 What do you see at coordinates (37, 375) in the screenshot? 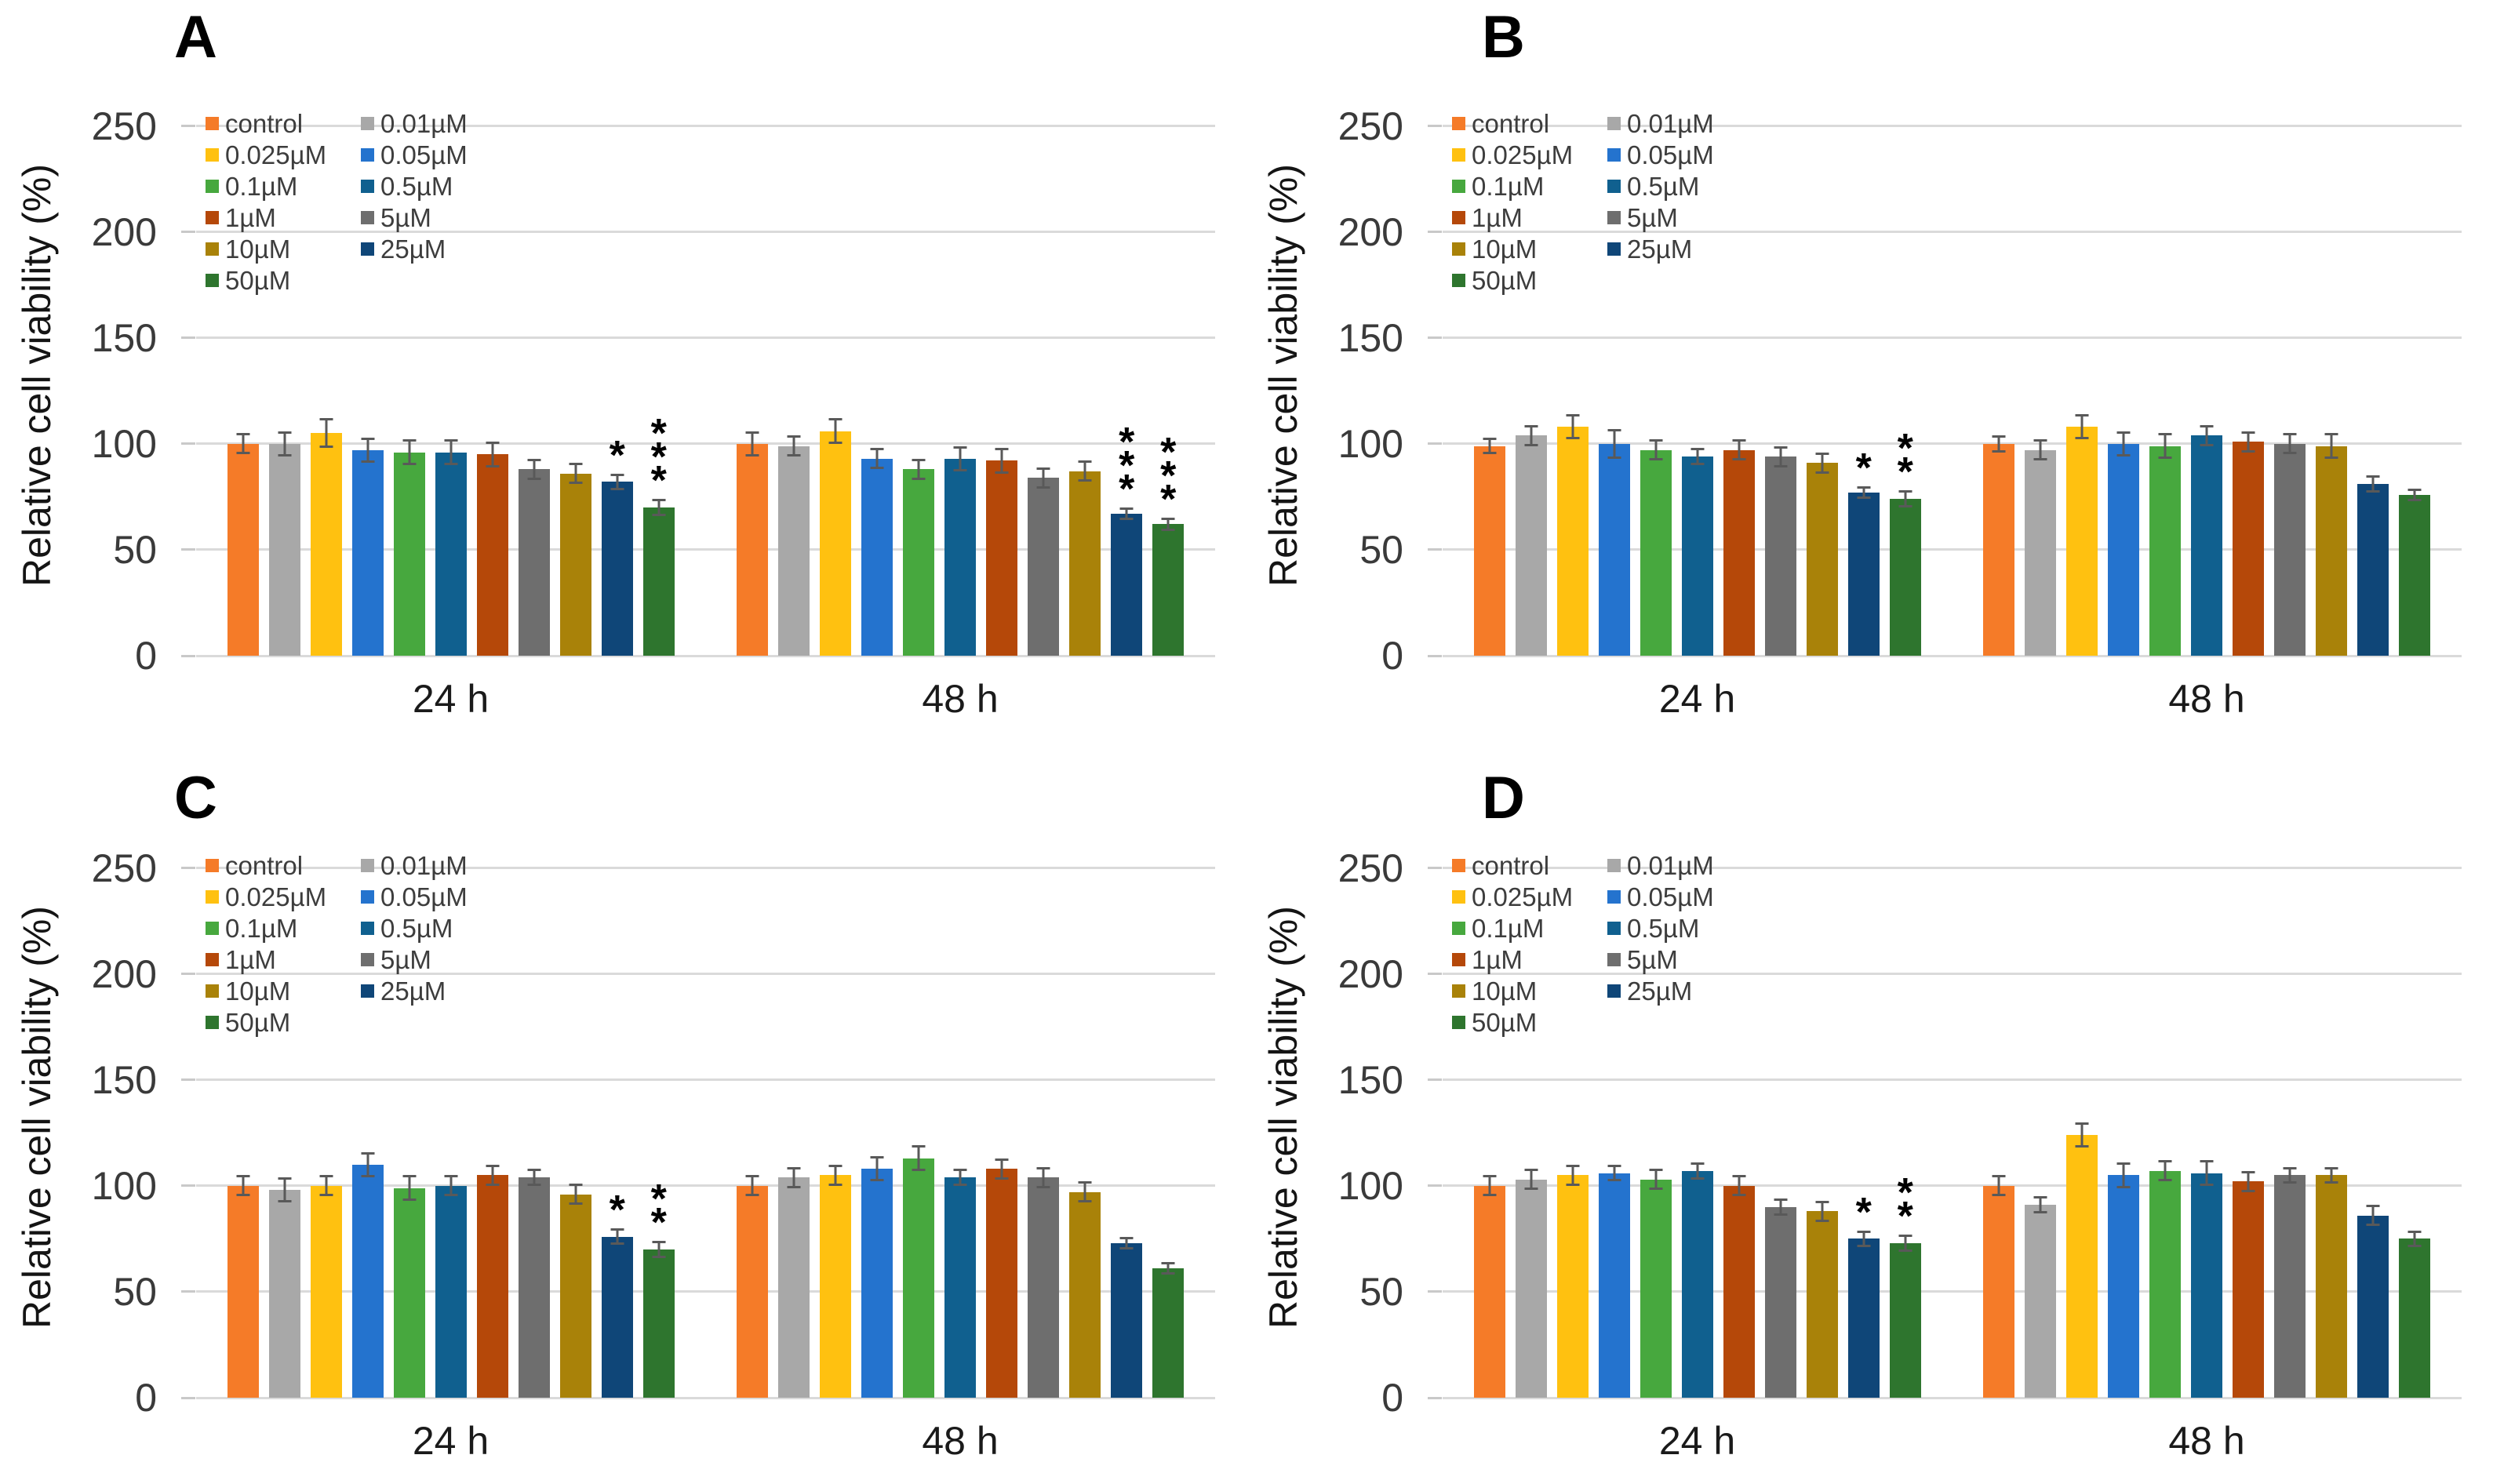
I see `y-axis-title: Relative cell viability (%)` at bounding box center [37, 375].